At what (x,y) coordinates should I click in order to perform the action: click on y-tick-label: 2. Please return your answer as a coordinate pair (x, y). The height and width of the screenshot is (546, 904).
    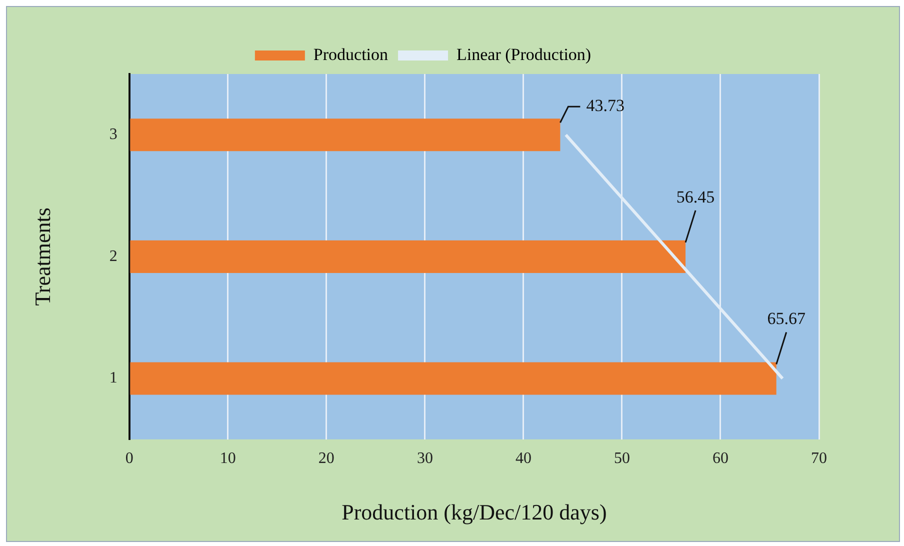
    Looking at the image, I should click on (113, 256).